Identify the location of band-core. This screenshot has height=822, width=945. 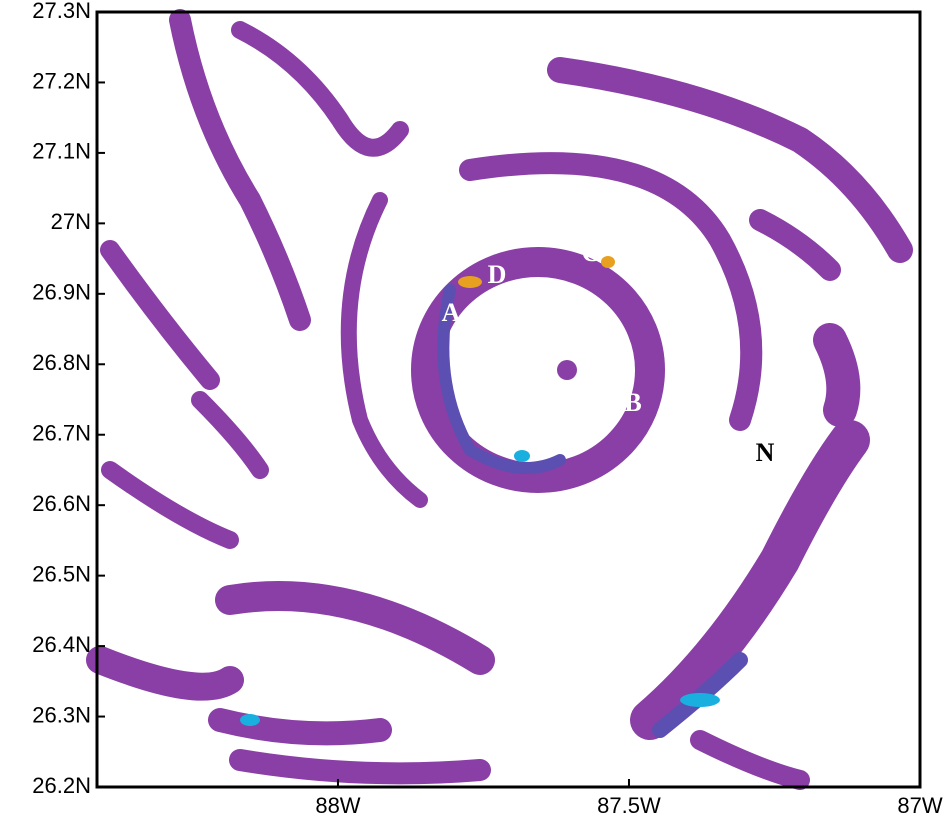
(700, 695).